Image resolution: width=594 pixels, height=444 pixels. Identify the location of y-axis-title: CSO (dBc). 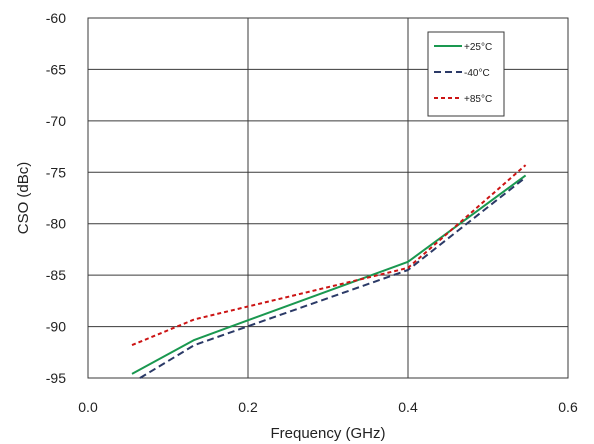
(23, 198).